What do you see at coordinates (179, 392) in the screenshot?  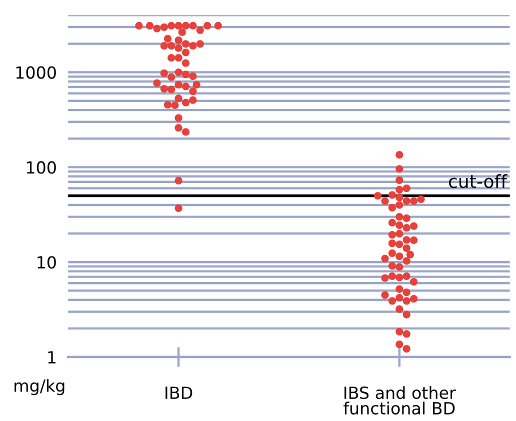 I see `x-tick-label: IBD` at bounding box center [179, 392].